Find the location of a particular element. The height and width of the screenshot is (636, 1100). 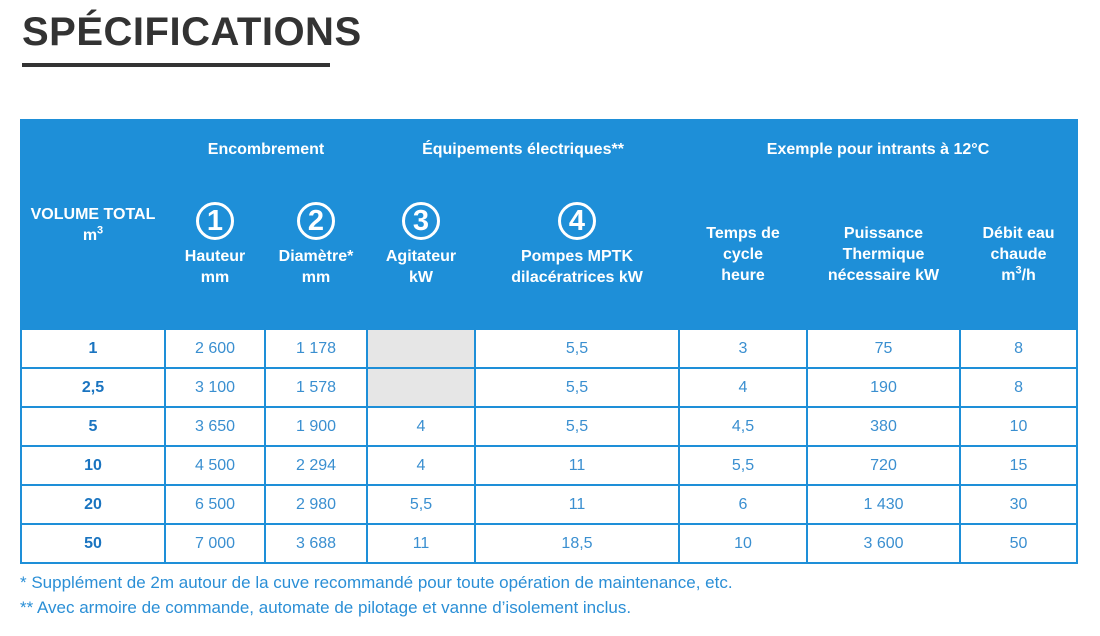

number-4-badge: 4 is located at coordinates (577, 221).